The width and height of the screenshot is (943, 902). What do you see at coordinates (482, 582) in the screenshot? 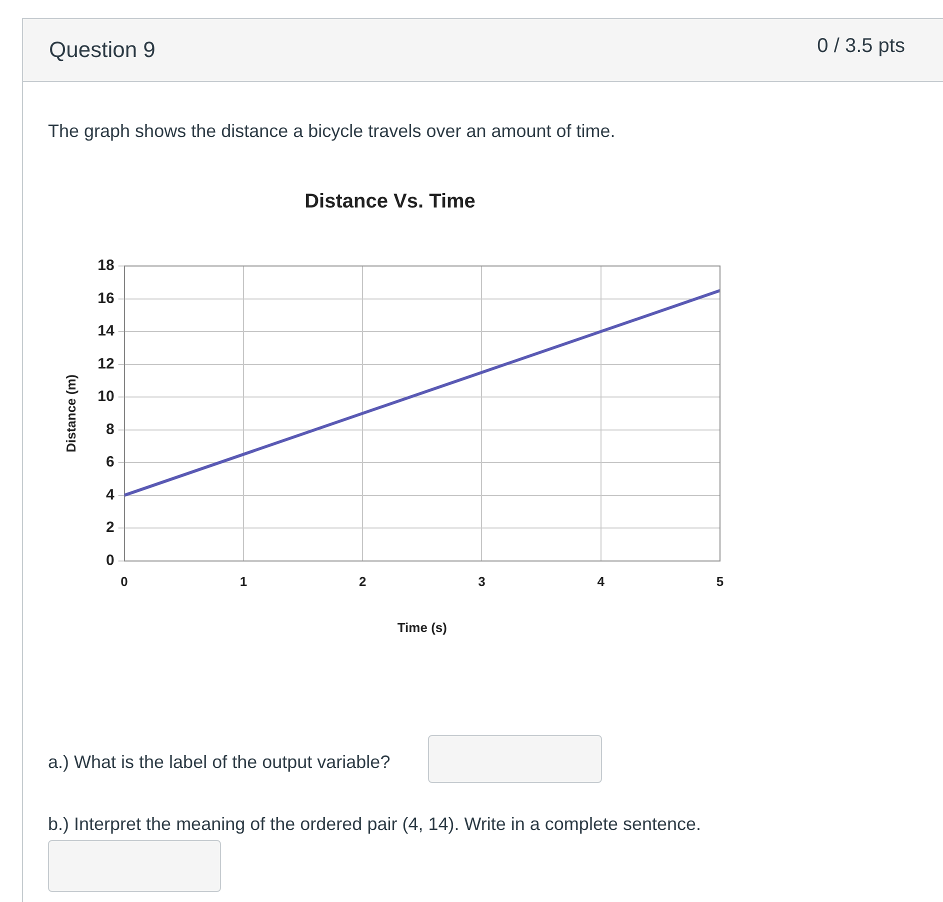
I see `x-tick-label: 3` at bounding box center [482, 582].